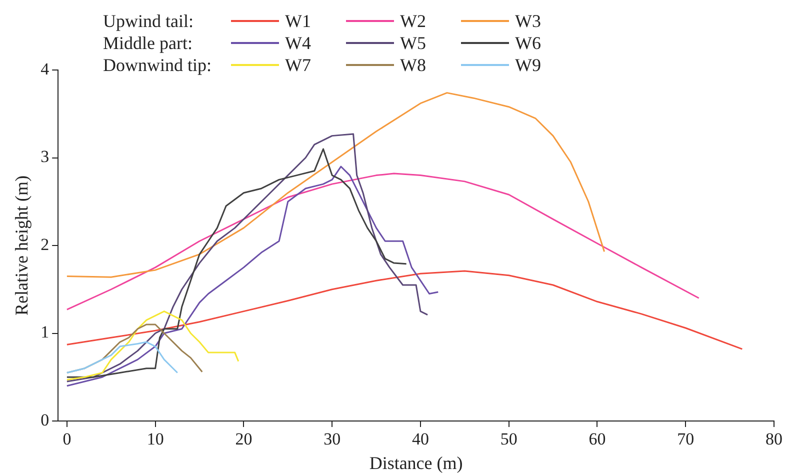 The height and width of the screenshot is (475, 788). Describe the element at coordinates (528, 65) in the screenshot. I see `legend-label: W9` at that location.